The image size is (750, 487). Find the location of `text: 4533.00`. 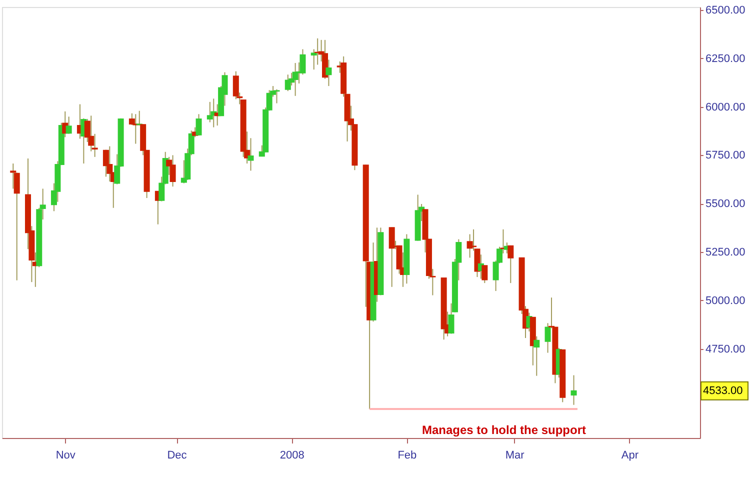

text: 4533.00 is located at coordinates (723, 390).